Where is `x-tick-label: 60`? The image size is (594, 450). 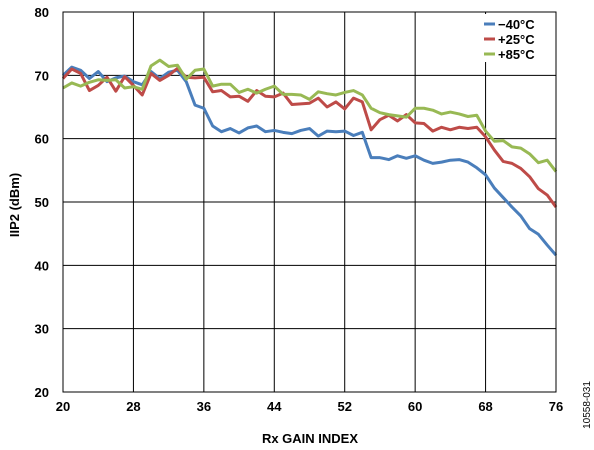 x-tick-label: 60 is located at coordinates (415, 406).